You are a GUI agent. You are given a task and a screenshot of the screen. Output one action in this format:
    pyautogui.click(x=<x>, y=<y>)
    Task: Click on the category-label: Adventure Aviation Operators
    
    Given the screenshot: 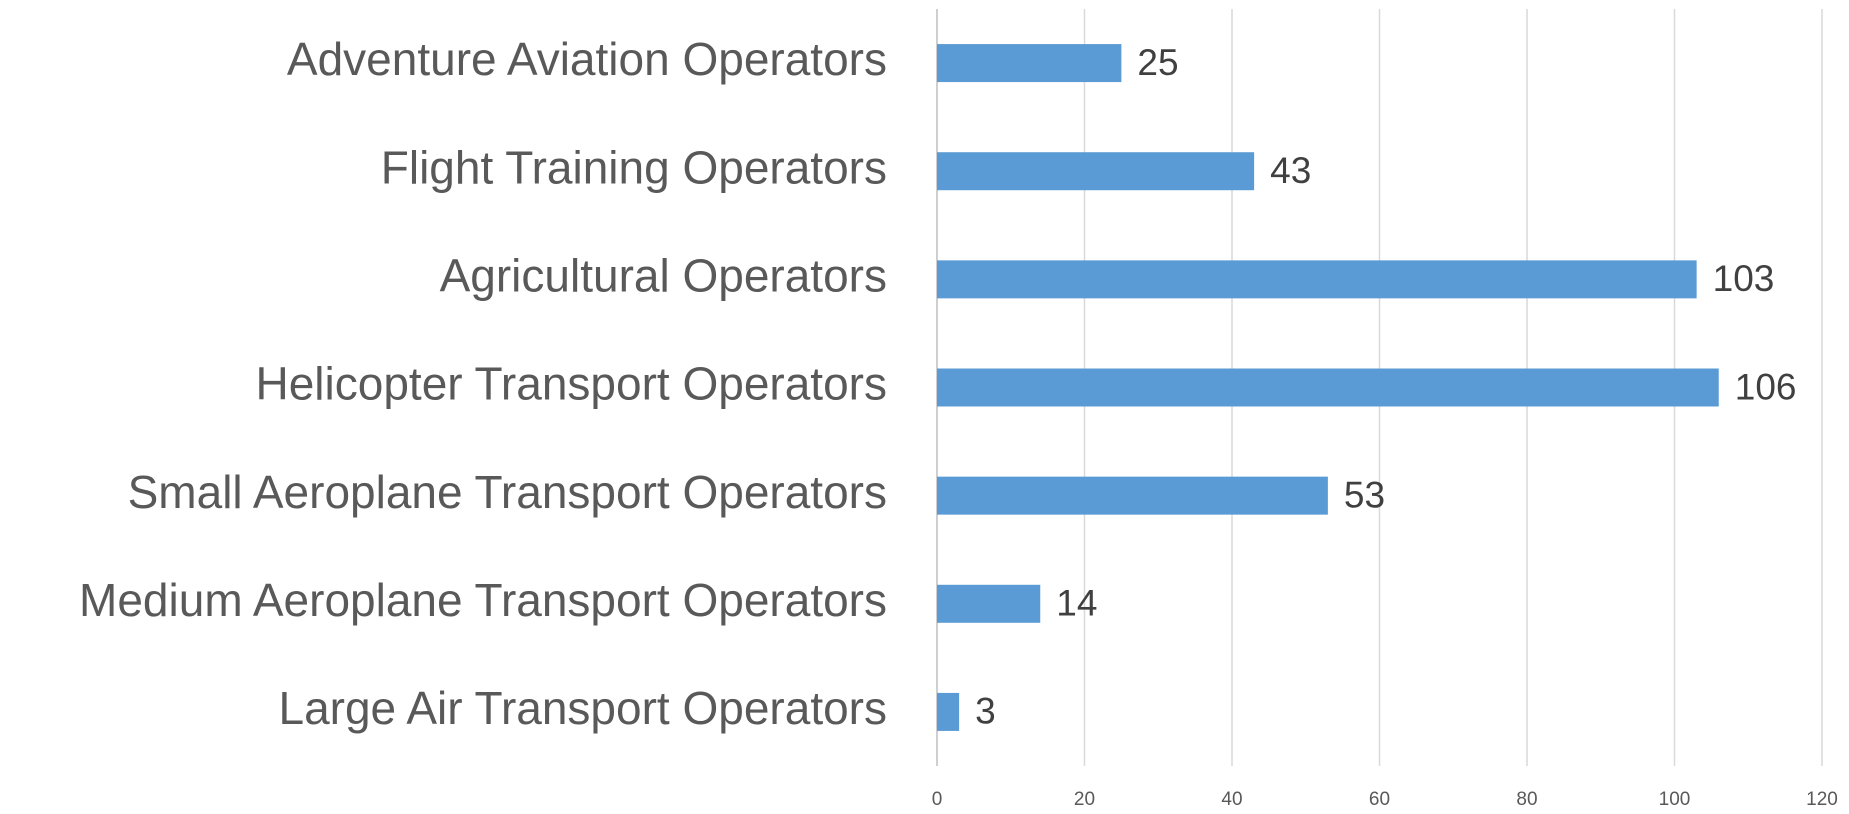 What is the action you would take?
    pyautogui.click(x=587, y=59)
    